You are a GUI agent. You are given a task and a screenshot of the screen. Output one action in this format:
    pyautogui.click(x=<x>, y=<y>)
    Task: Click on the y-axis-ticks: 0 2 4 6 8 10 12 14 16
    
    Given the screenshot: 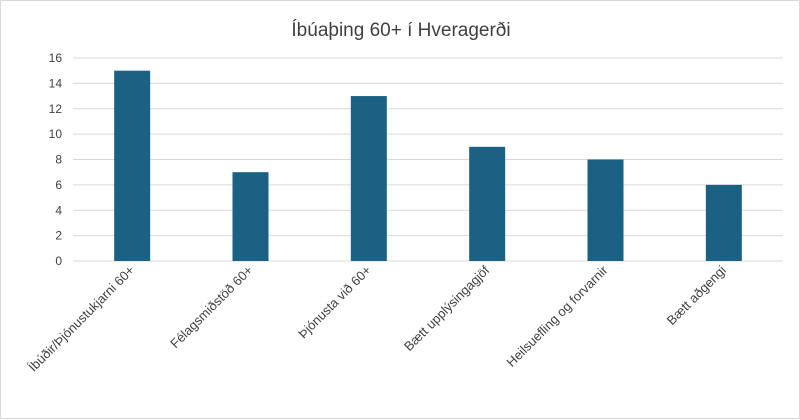 What is the action you would take?
    pyautogui.click(x=56, y=159)
    